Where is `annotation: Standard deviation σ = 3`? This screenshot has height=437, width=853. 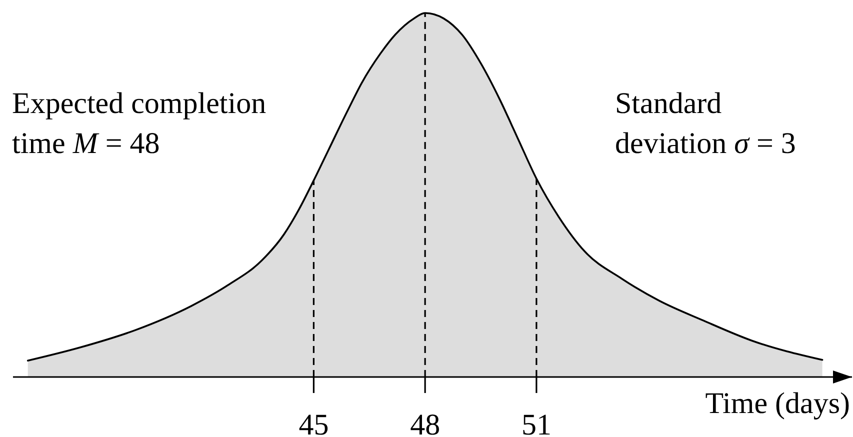
annotation: Standard deviation σ = 3 is located at coordinates (705, 123).